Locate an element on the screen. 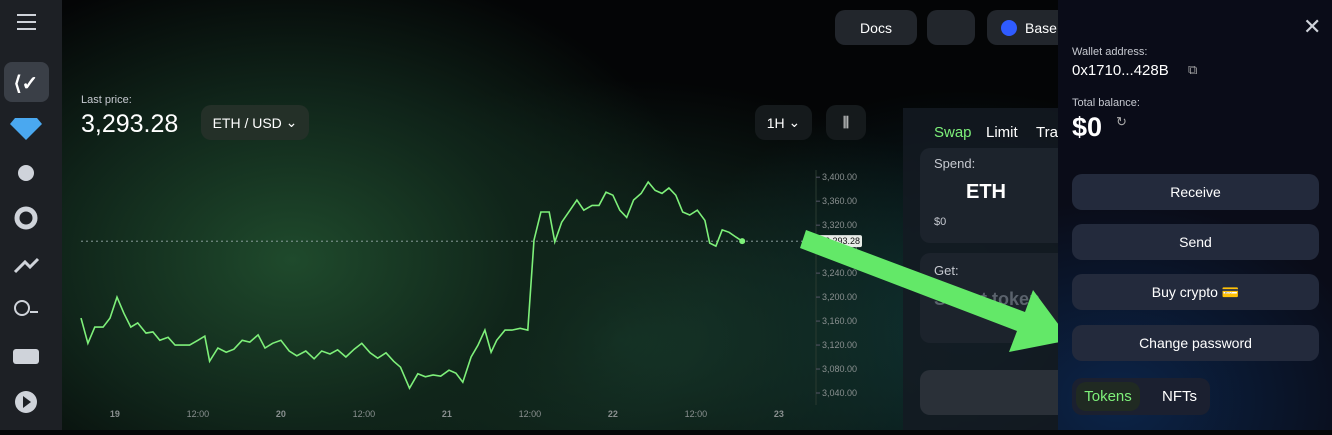 This screenshot has height=435, width=1332. send-label: Send is located at coordinates (1195, 242).